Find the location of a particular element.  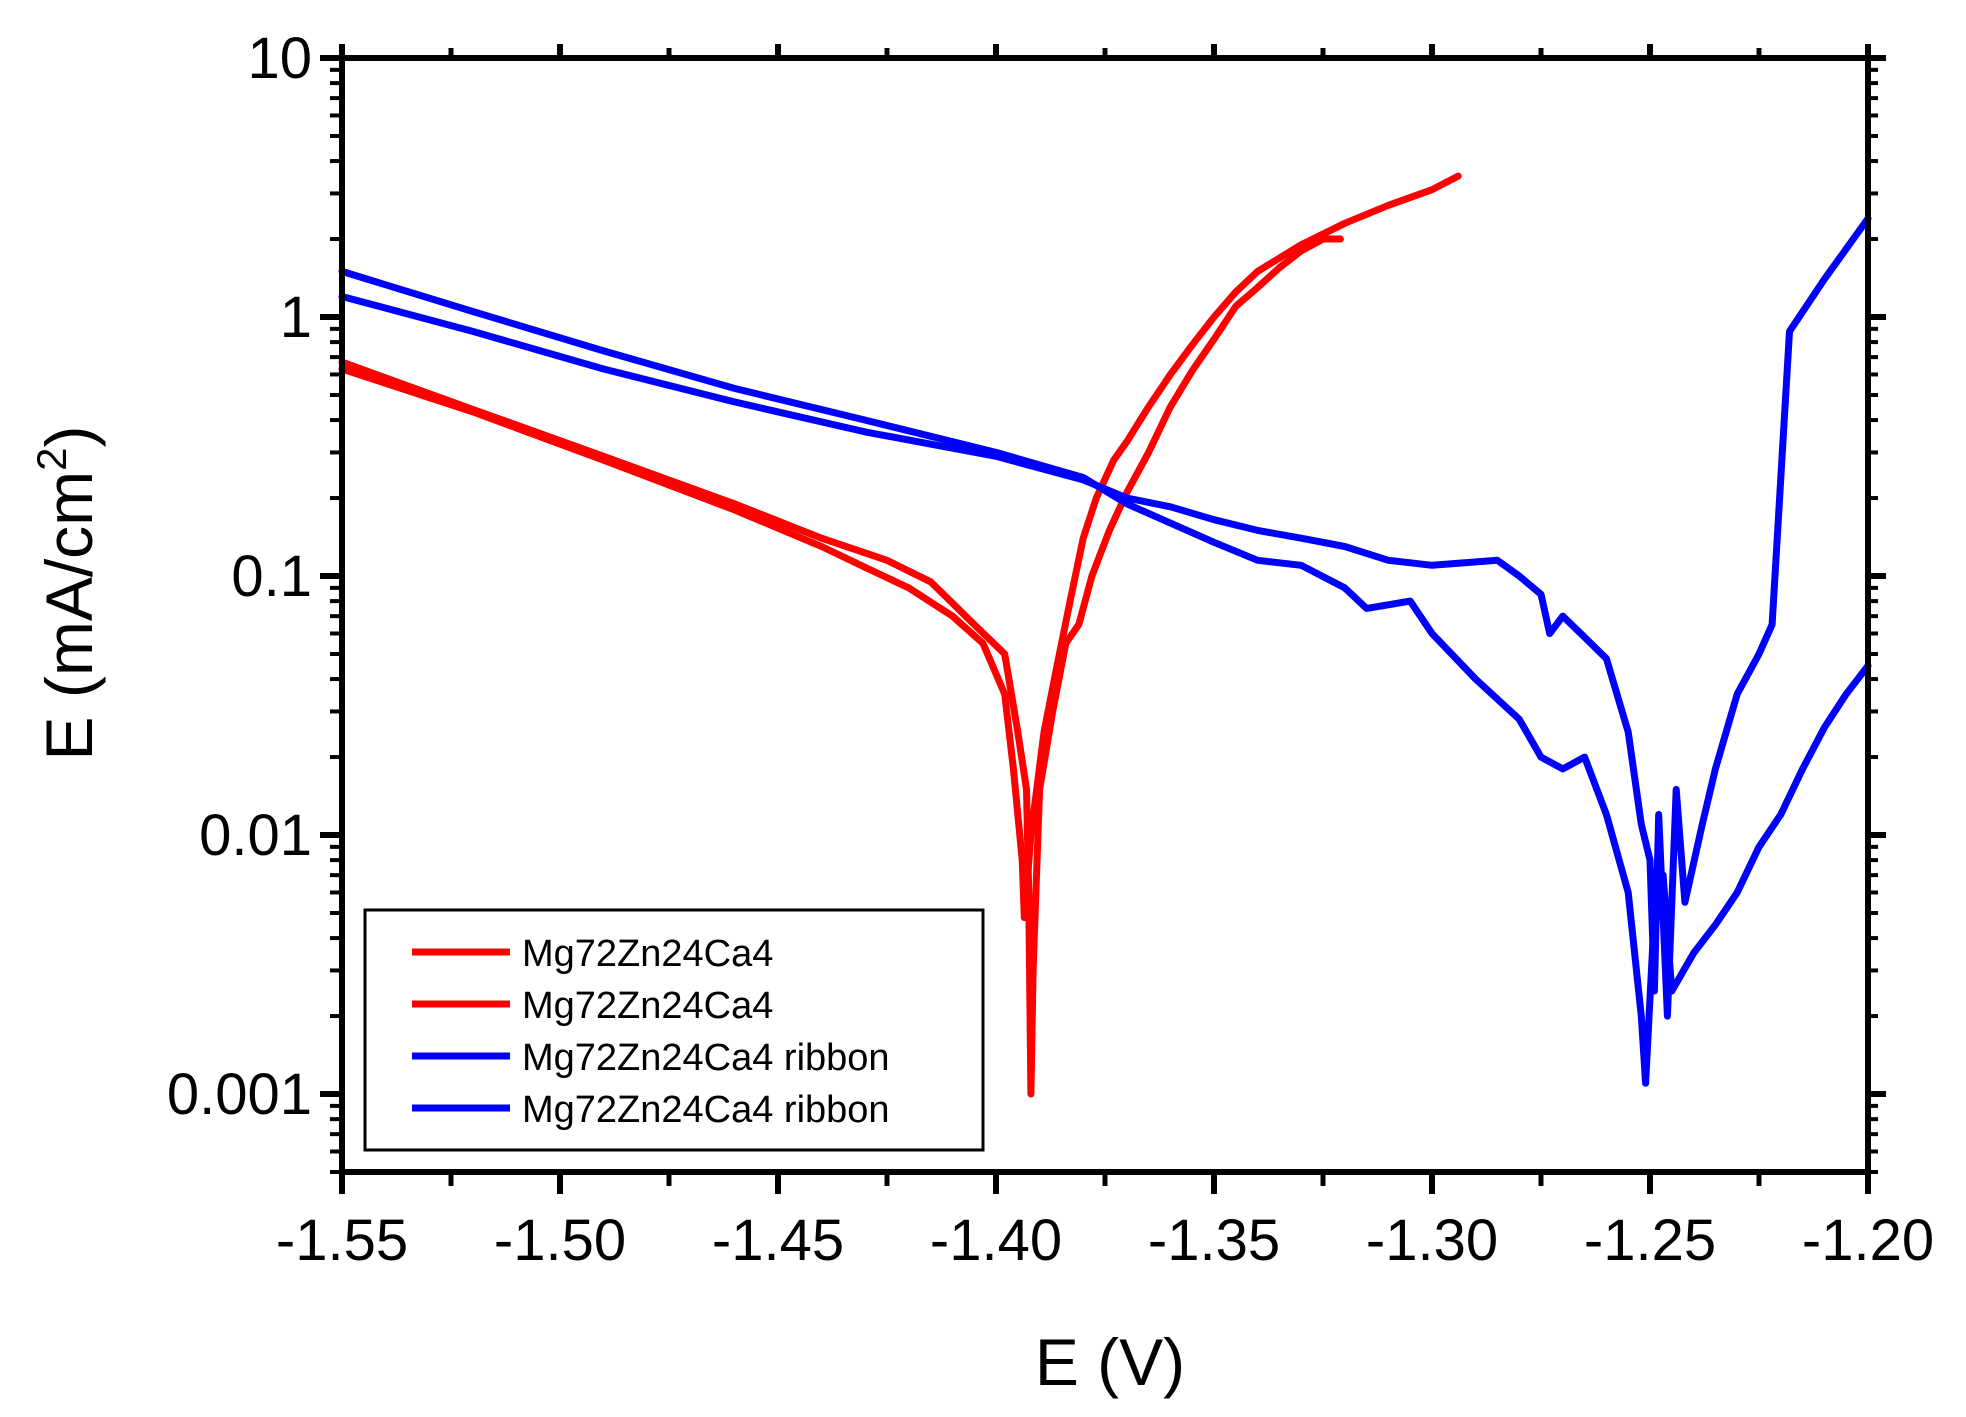

x-tick-label: -1.45 is located at coordinates (778, 1240).